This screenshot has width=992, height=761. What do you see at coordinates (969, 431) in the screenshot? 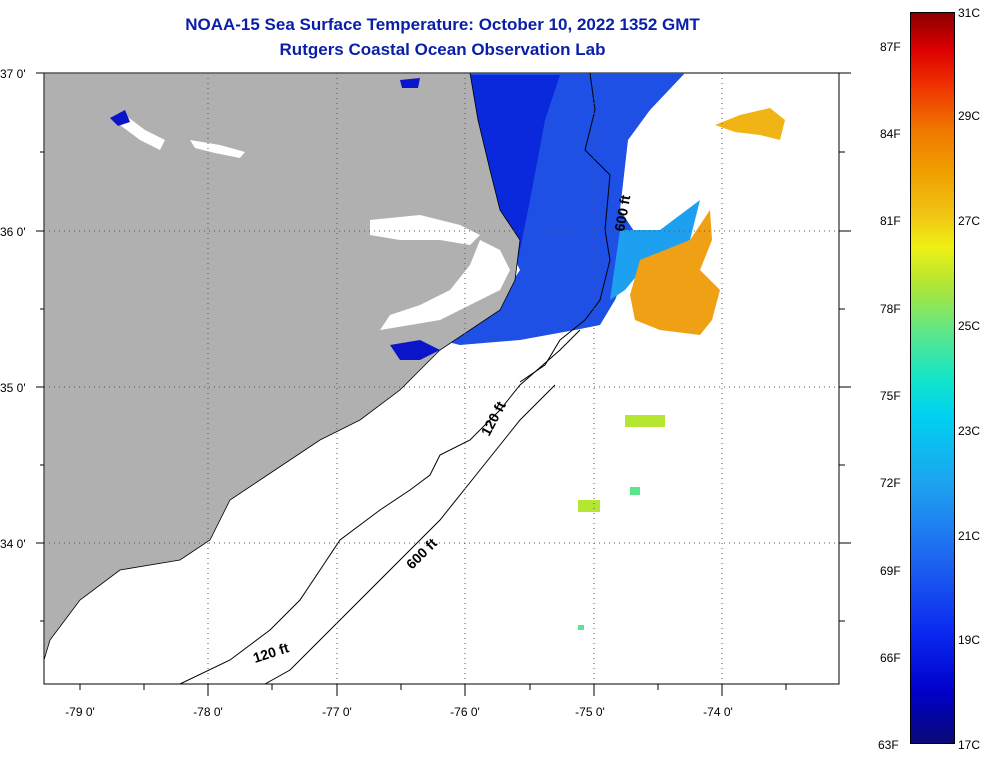
I see `colorbar-c-label: 23C` at bounding box center [969, 431].